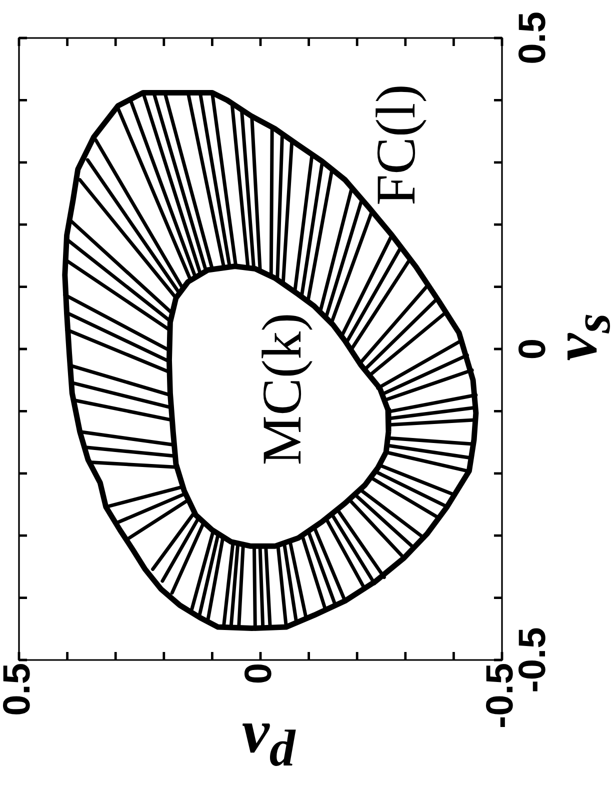 The image size is (613, 793). Describe the element at coordinates (19, 689) in the screenshot. I see `x-tick-label: 0.5` at that location.